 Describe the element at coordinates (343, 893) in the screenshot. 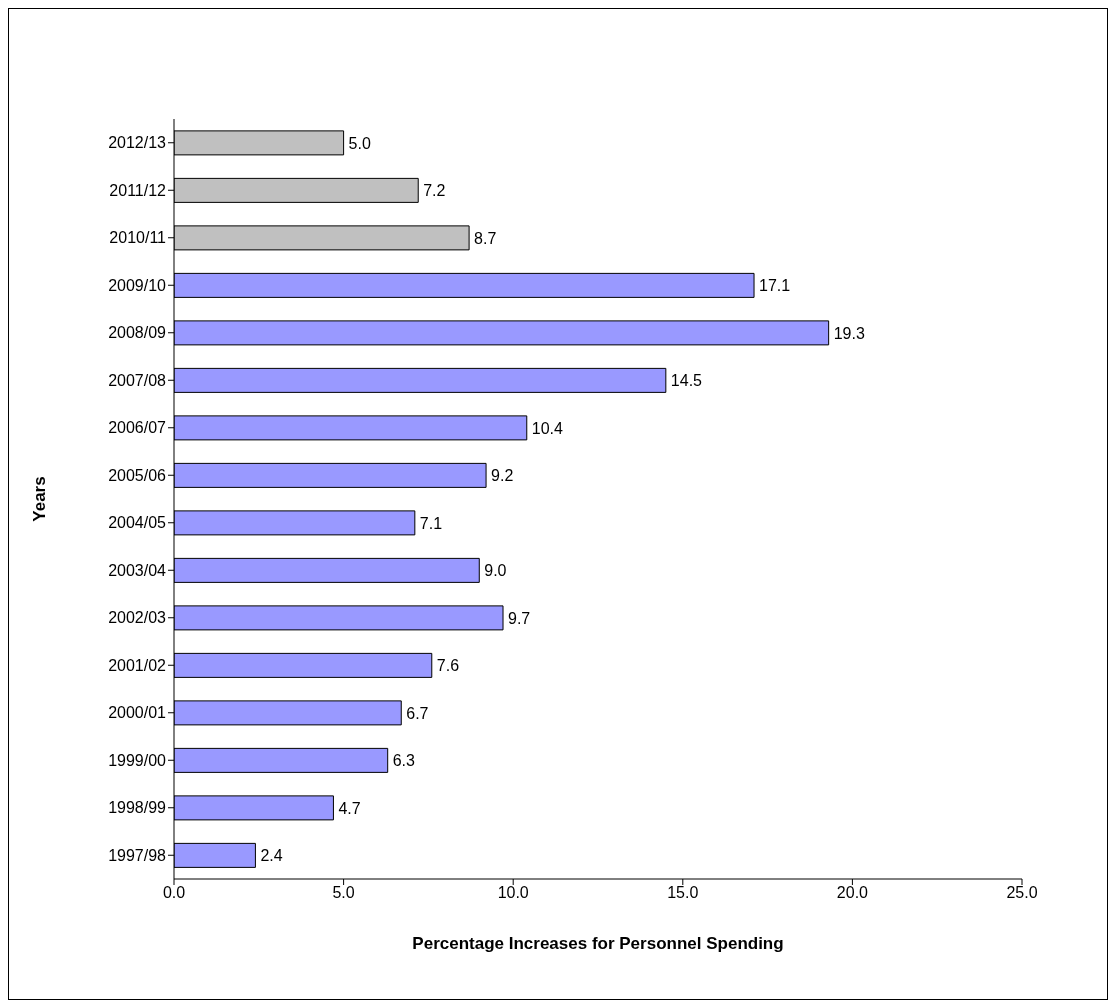

I see `x-tick-label: 5.0` at that location.